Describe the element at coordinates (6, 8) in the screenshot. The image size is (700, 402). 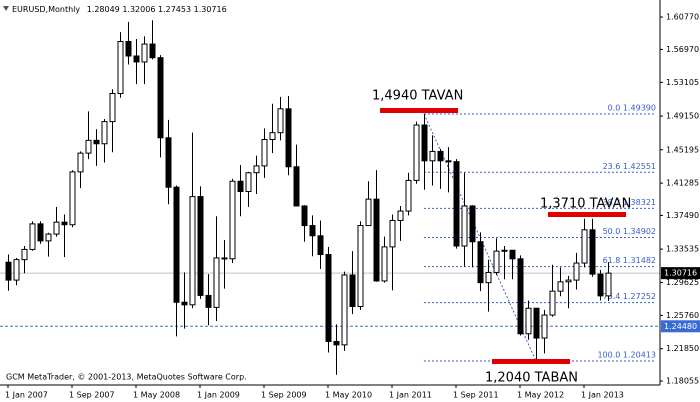
I see `title-icon` at that location.